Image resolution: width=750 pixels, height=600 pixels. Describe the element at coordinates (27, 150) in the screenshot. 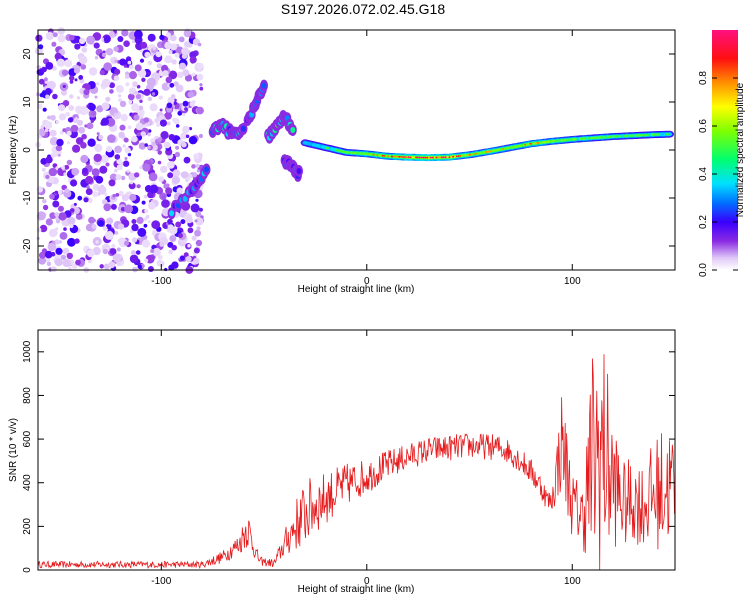

I see `y-tick-label: 0` at that location.